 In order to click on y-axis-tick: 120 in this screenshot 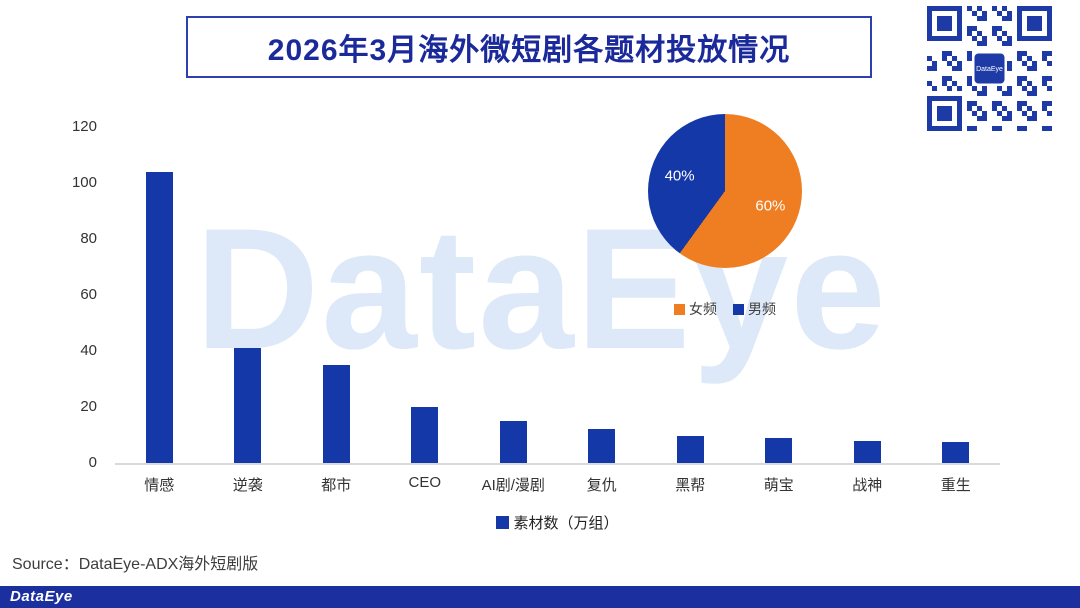, I will do `click(84, 126)`.